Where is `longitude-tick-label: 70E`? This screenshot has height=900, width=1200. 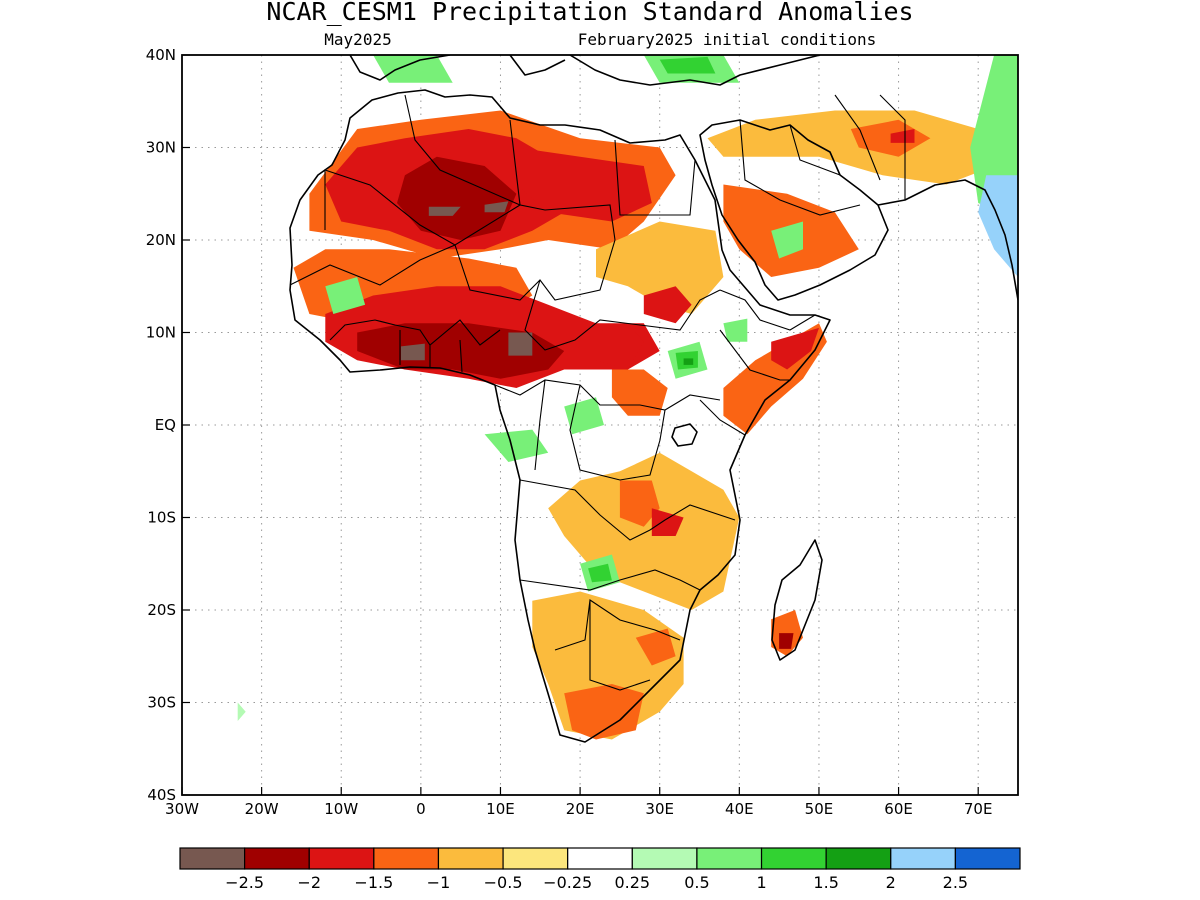
longitude-tick-label: 70E is located at coordinates (978, 809).